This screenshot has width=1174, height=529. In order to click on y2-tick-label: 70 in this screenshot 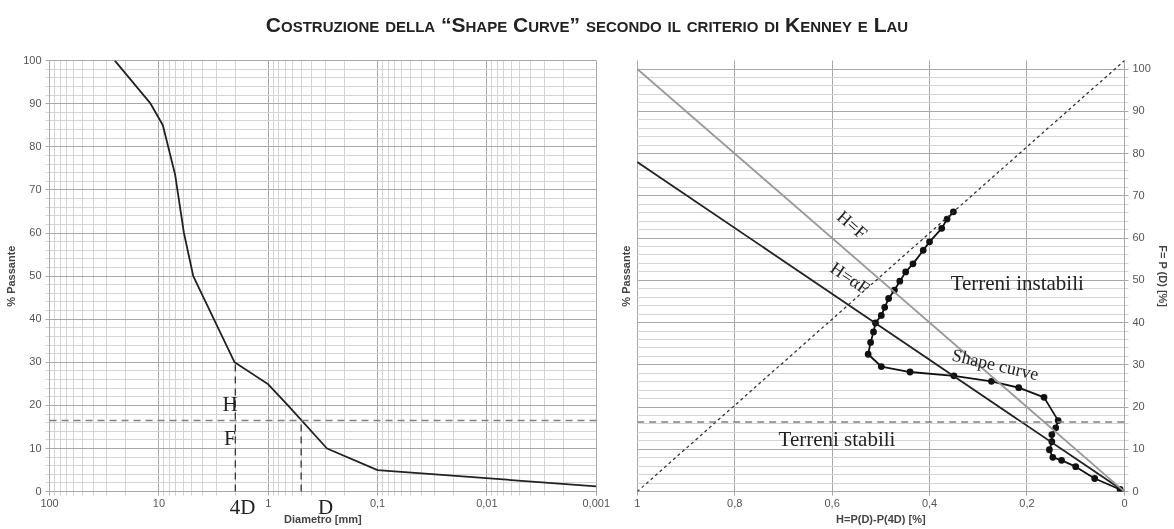, I will do `click(1138, 194)`.